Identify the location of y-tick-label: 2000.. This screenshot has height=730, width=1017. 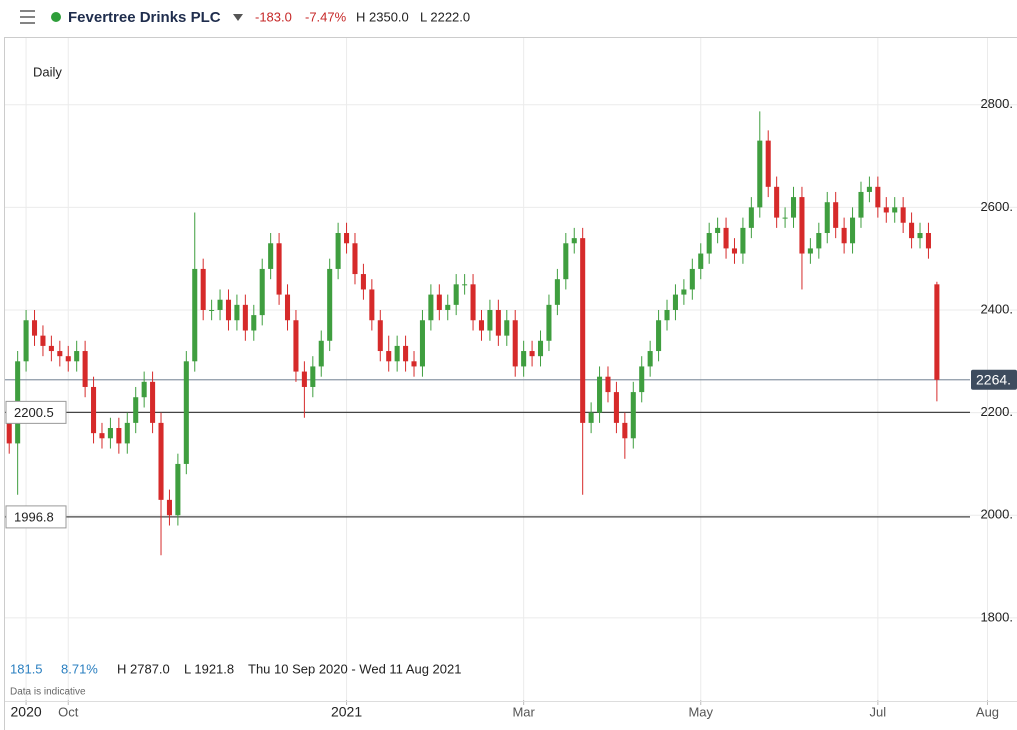
(996, 514).